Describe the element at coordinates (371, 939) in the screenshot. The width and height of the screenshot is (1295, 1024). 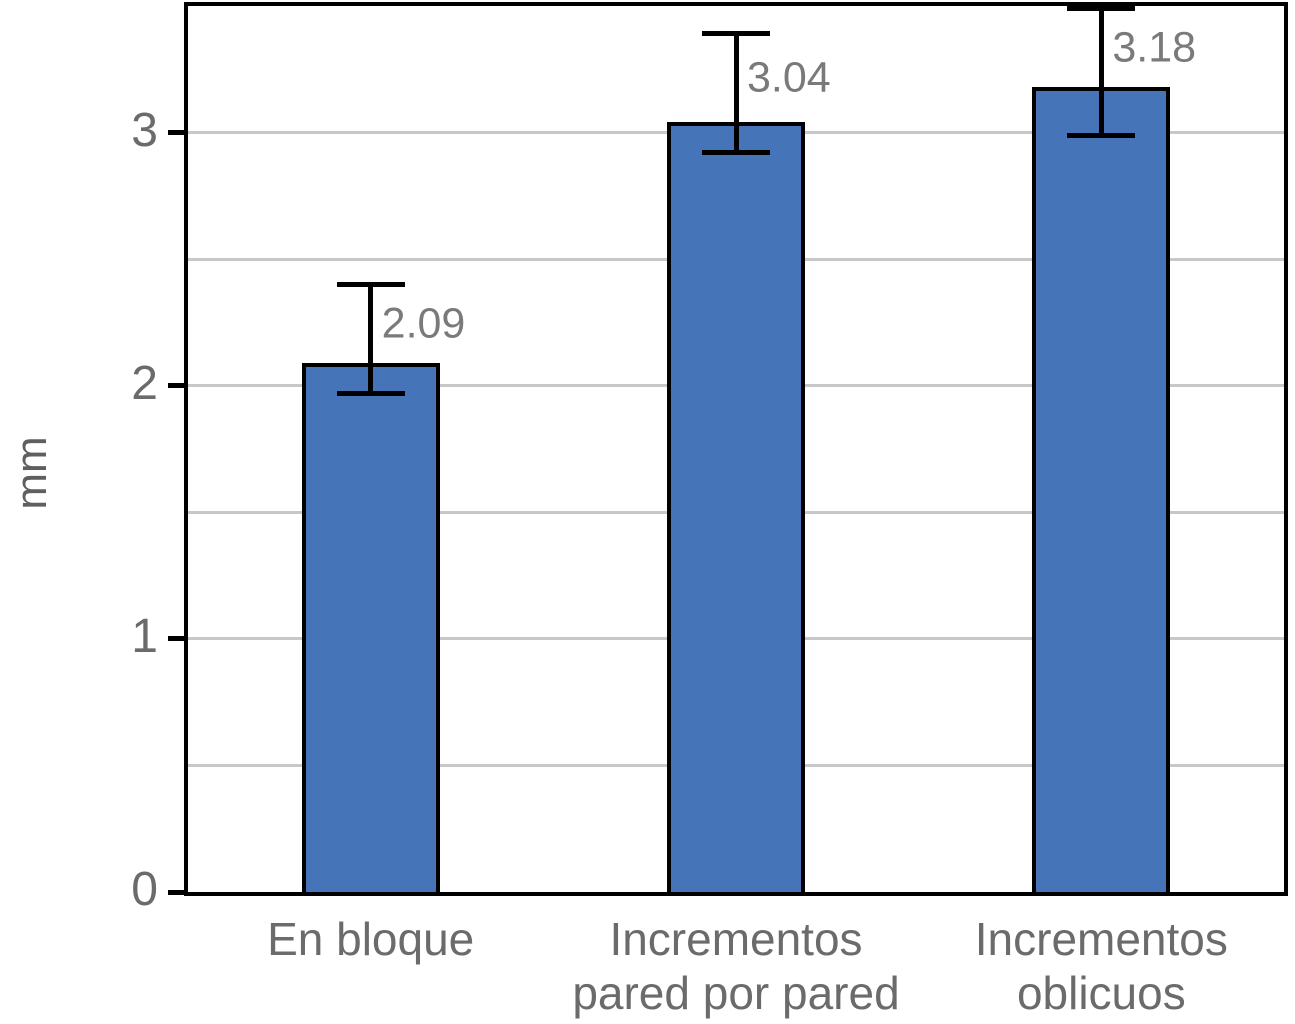
I see `x-category-label: En bloque` at that location.